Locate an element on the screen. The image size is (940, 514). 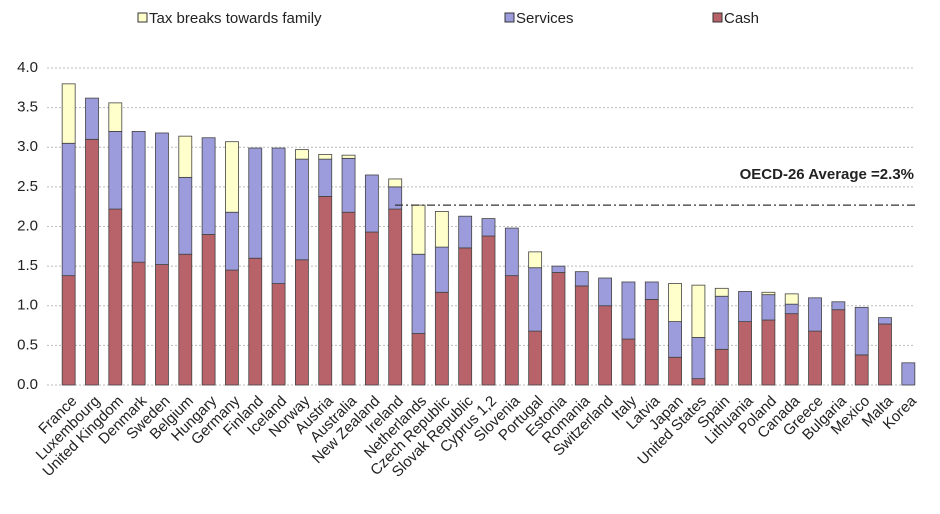
legend-label: Services is located at coordinates (545, 18).